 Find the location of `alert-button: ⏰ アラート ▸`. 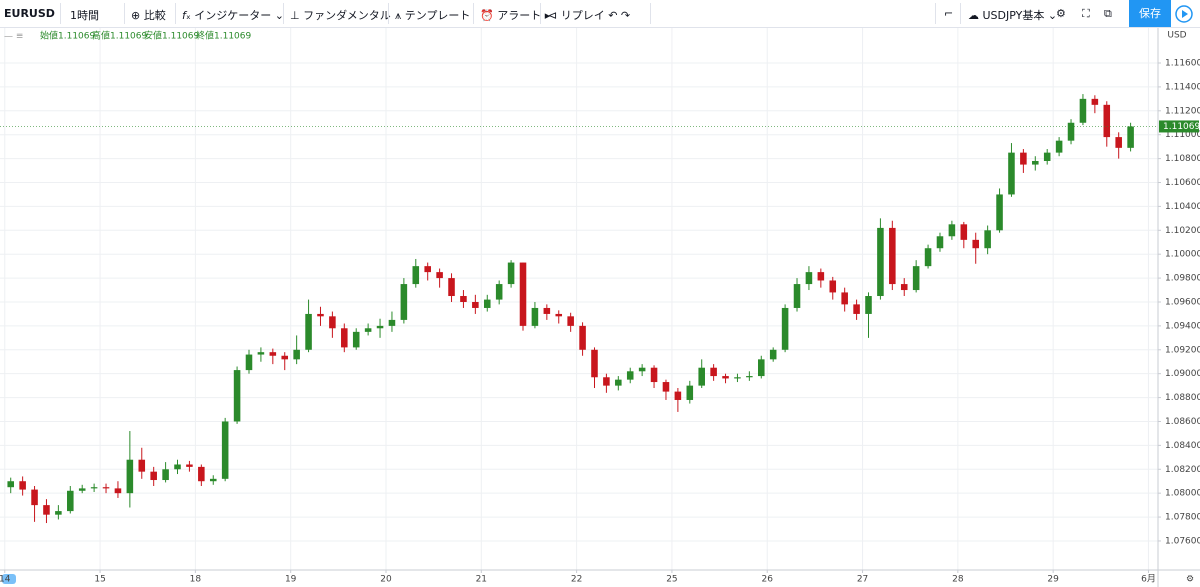

alert-button: ⏰ アラート ▸ is located at coordinates (515, 15).